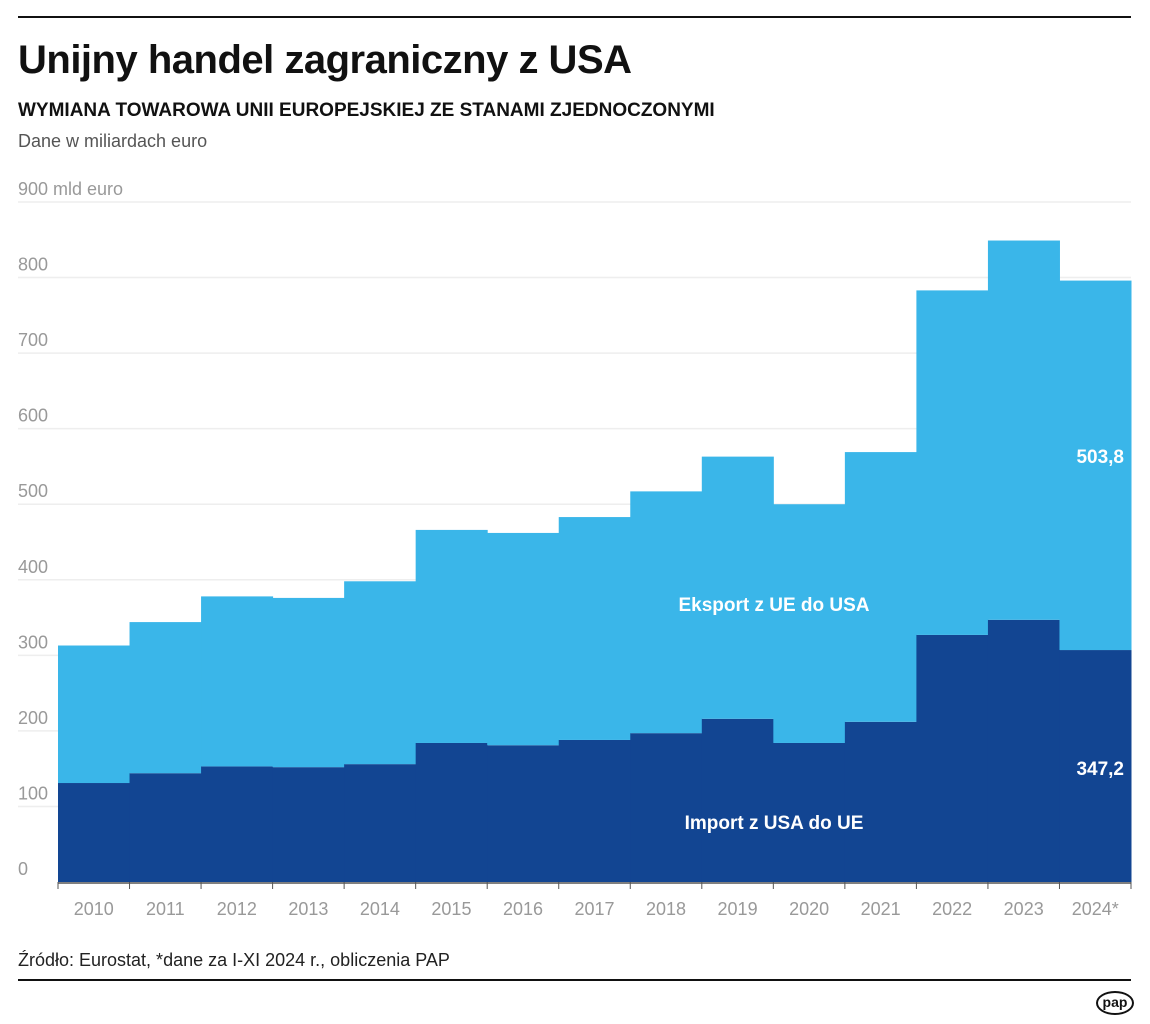  What do you see at coordinates (594, 909) in the screenshot?
I see `x-tick-label: 2017` at bounding box center [594, 909].